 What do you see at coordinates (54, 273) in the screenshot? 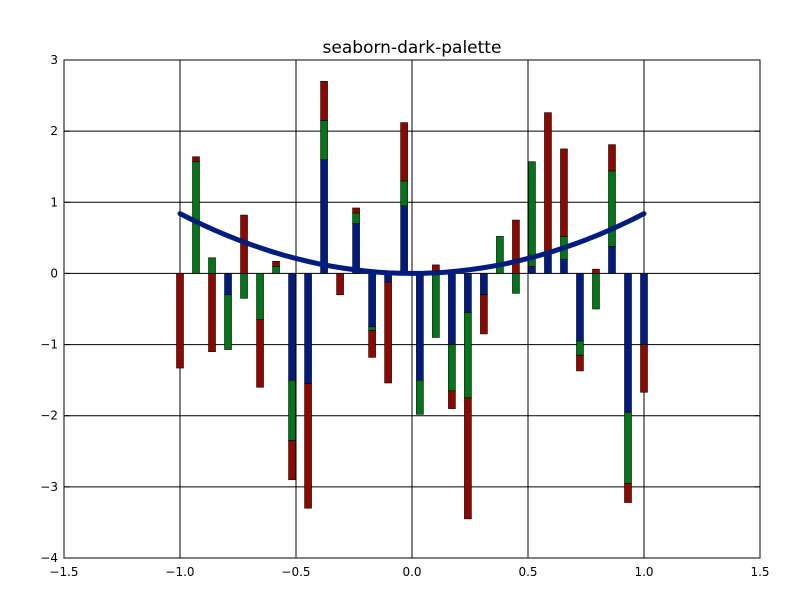
I see `y-tick-label: 0` at bounding box center [54, 273].